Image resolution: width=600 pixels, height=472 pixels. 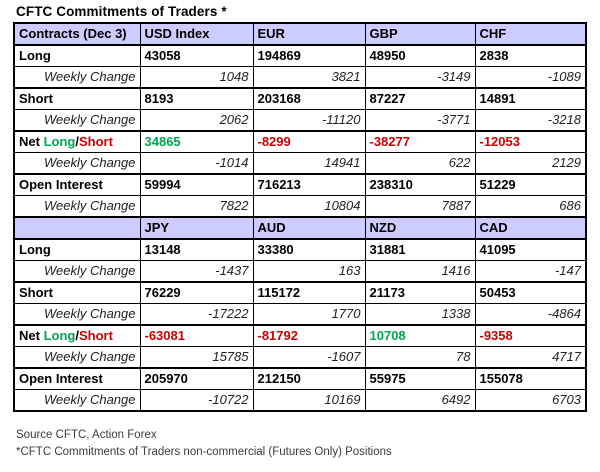 What do you see at coordinates (530, 357) in the screenshot?
I see `cell-value: 4717` at bounding box center [530, 357].